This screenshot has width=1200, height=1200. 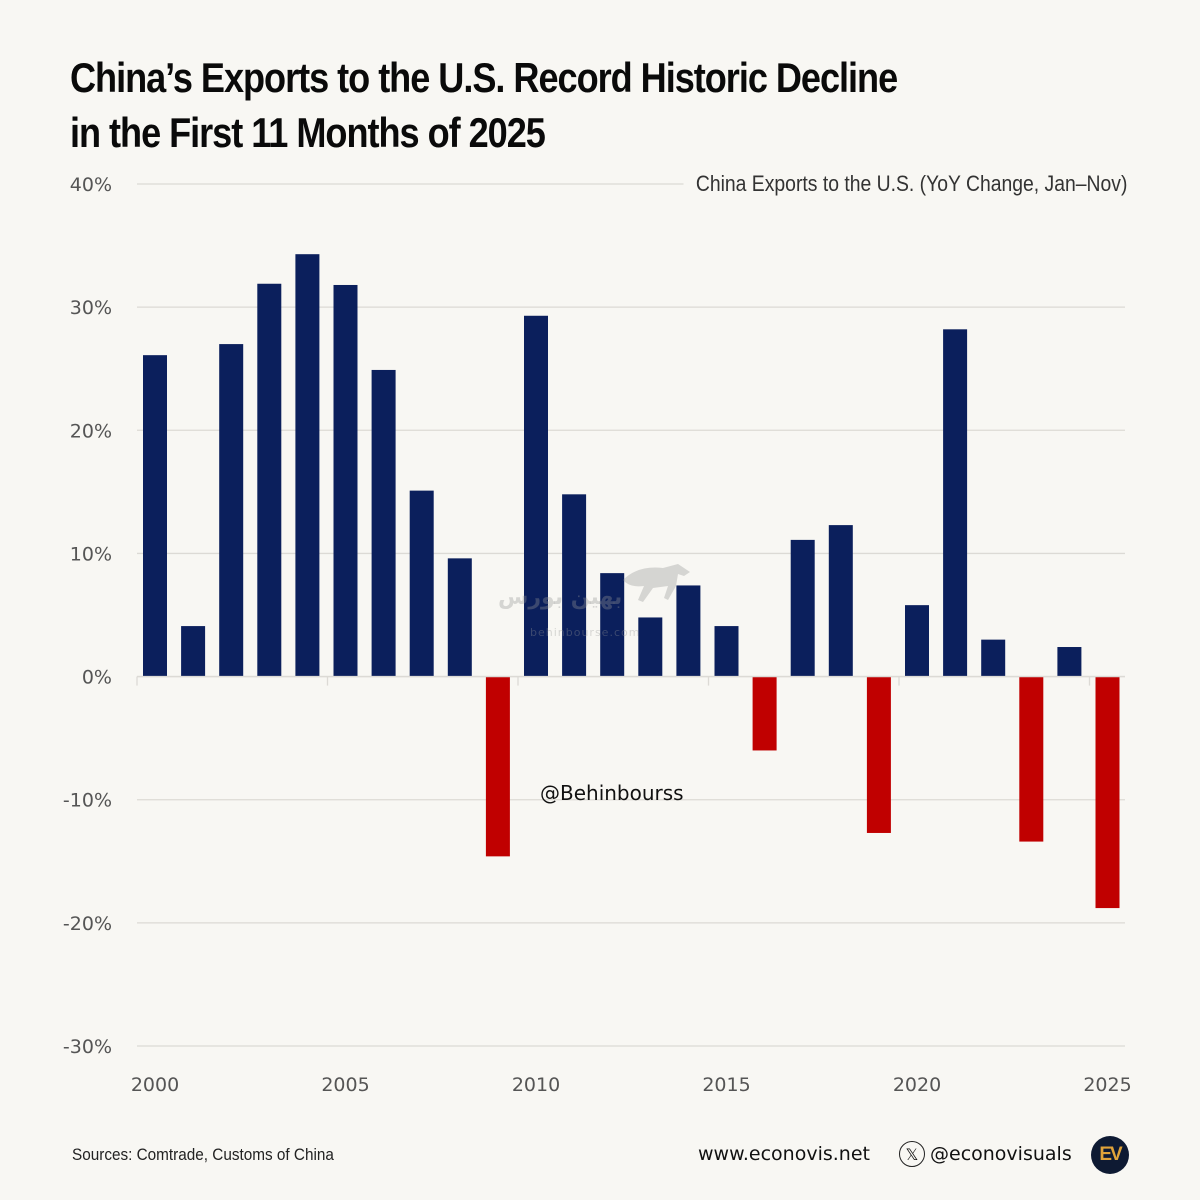 I want to click on bar-2018, so click(x=840, y=601).